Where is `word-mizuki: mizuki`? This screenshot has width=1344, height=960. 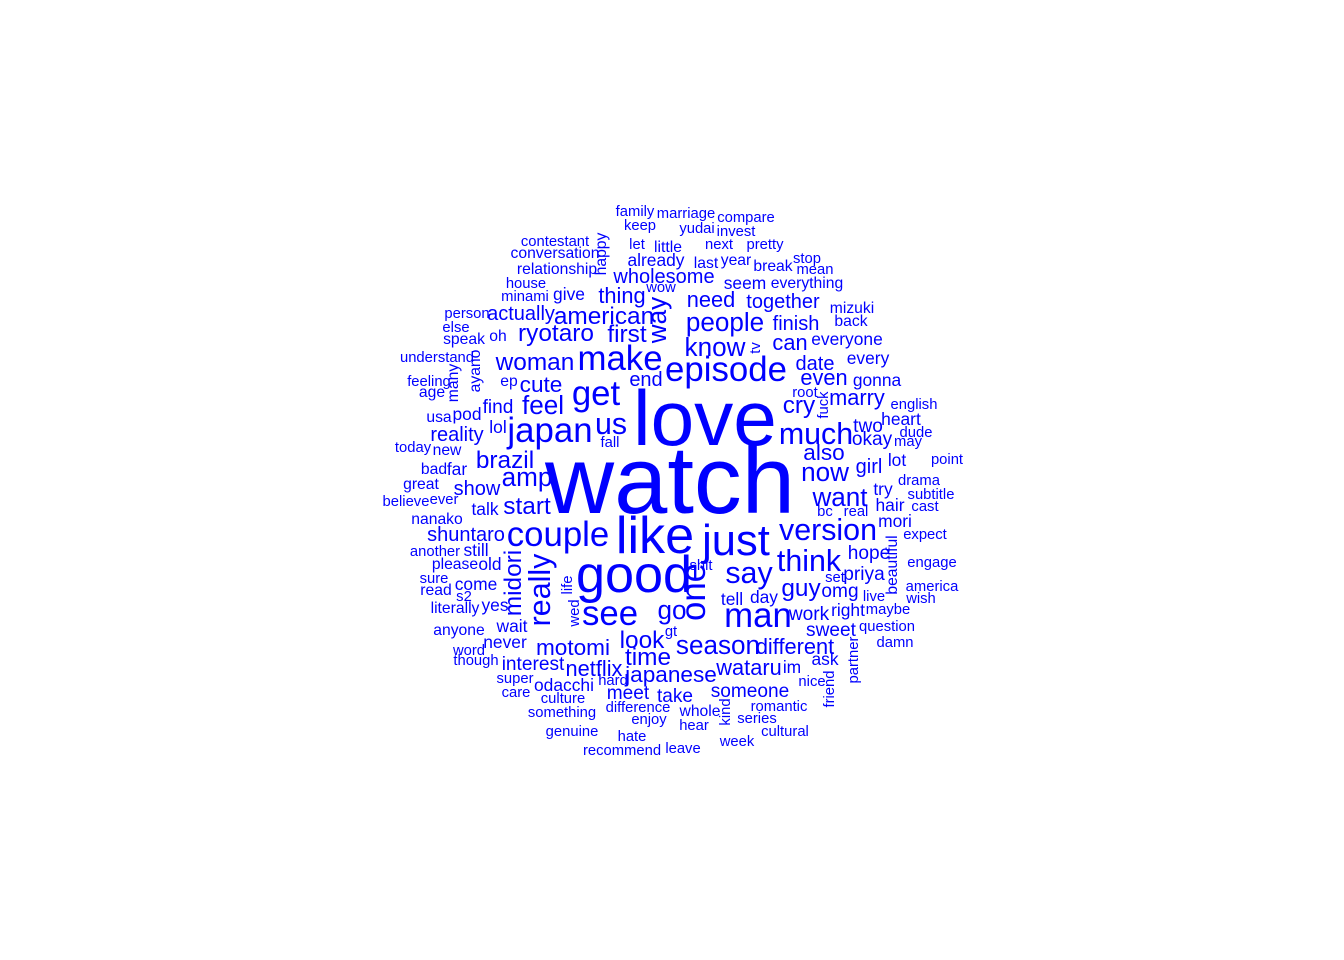 word-mizuki: mizuki is located at coordinates (852, 308).